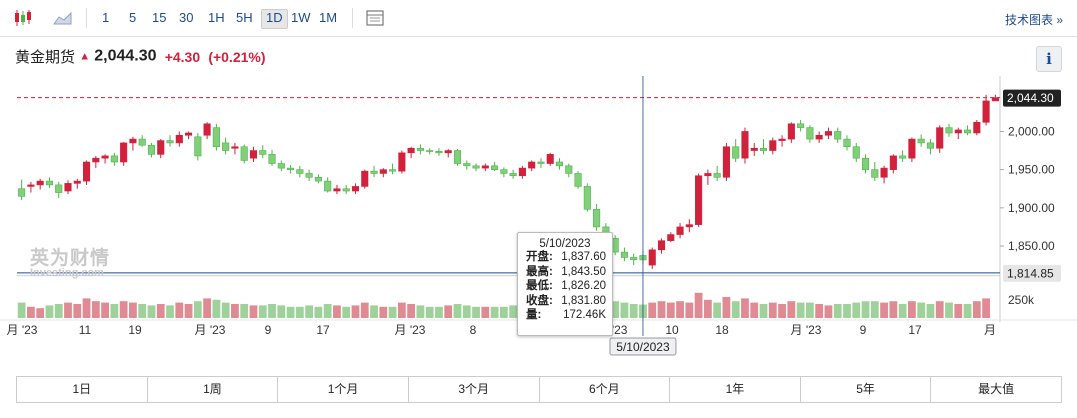 Image resolution: width=1077 pixels, height=418 pixels. Describe the element at coordinates (133, 17) in the screenshot. I see `period-5: 5` at that location.